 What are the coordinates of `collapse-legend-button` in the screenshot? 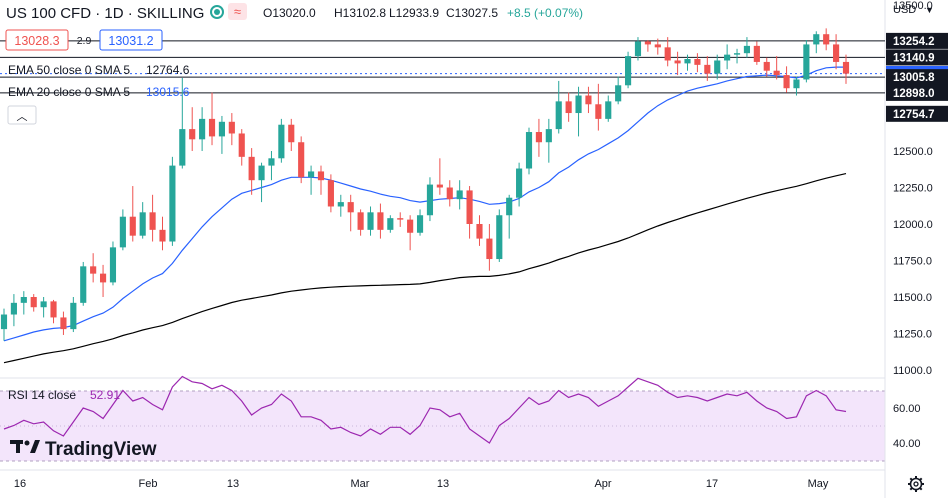 It's located at (22, 115).